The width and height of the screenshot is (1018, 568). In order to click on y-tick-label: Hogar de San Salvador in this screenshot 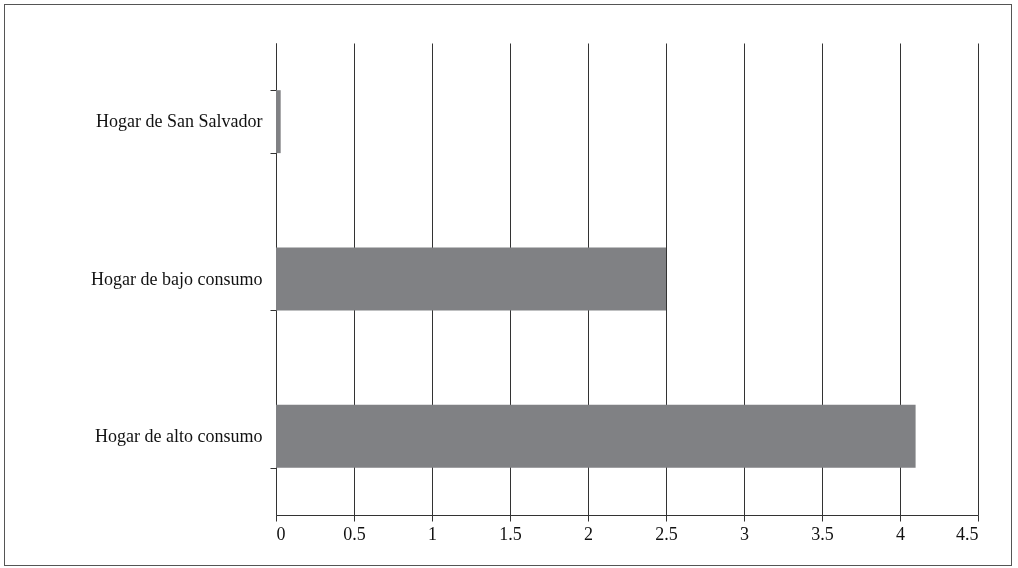, I will do `click(179, 121)`.